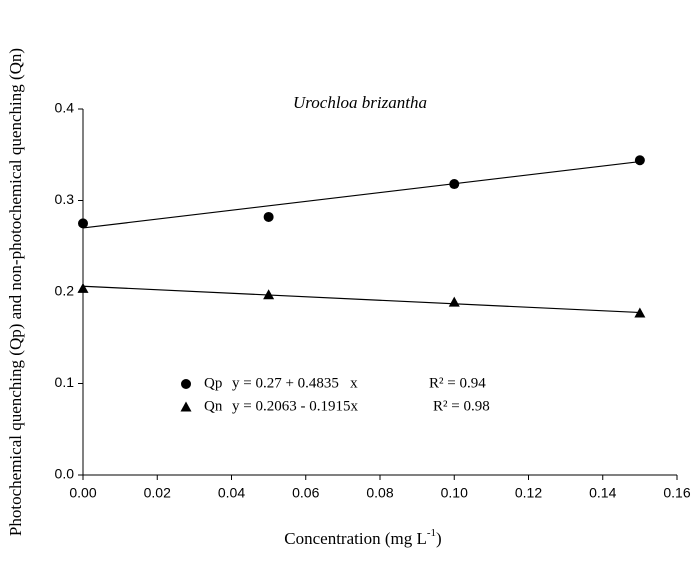 The image size is (693, 584). What do you see at coordinates (65, 474) in the screenshot?
I see `y-tick-label: 0.0` at bounding box center [65, 474].